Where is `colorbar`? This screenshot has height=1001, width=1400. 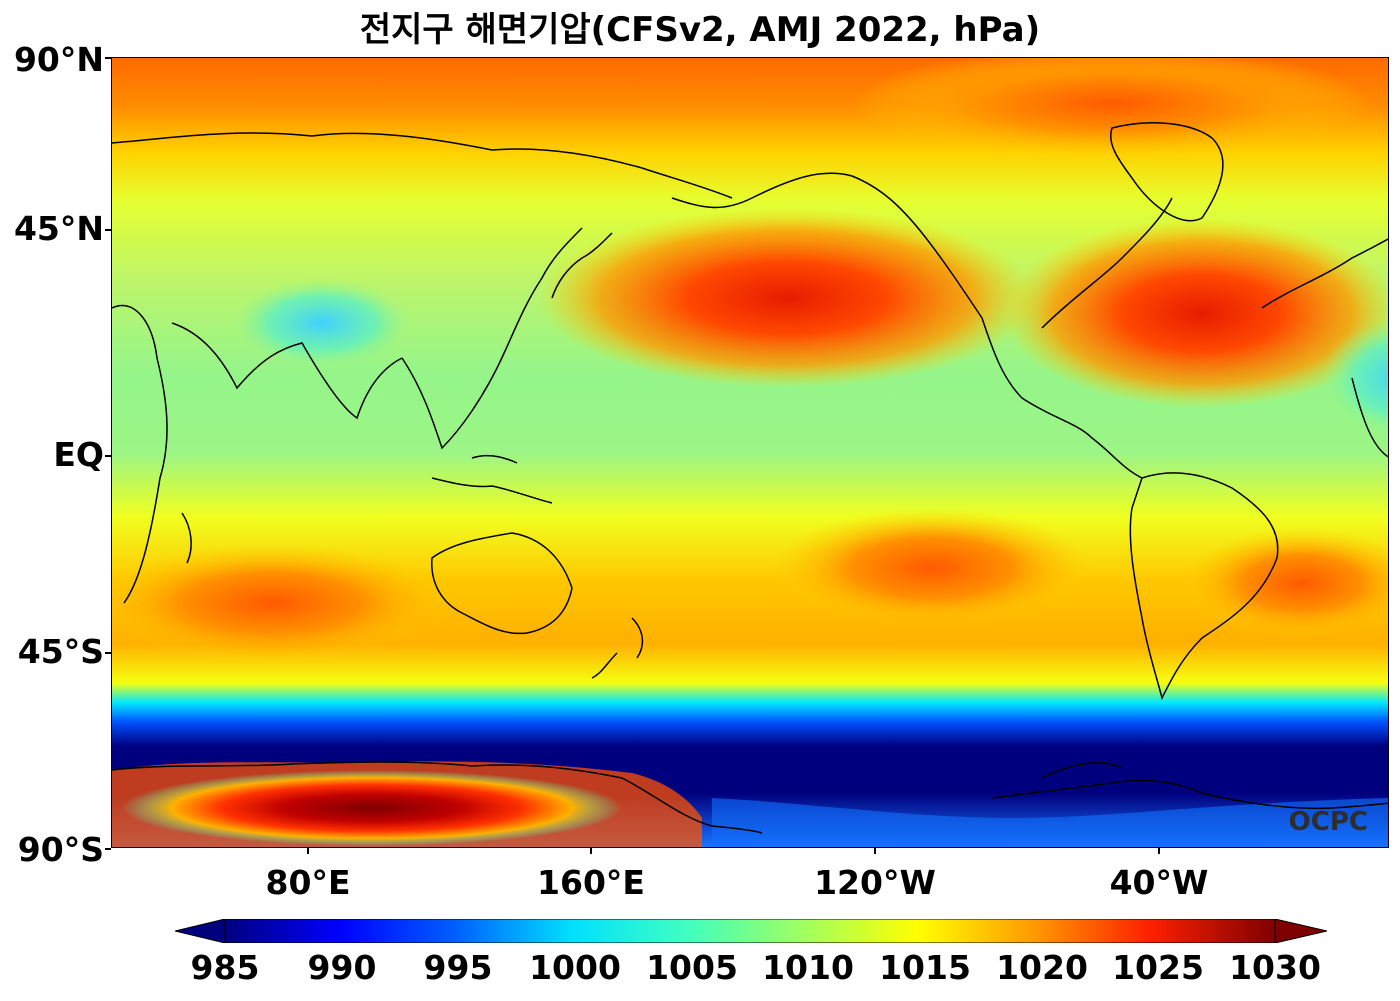
colorbar is located at coordinates (751, 931).